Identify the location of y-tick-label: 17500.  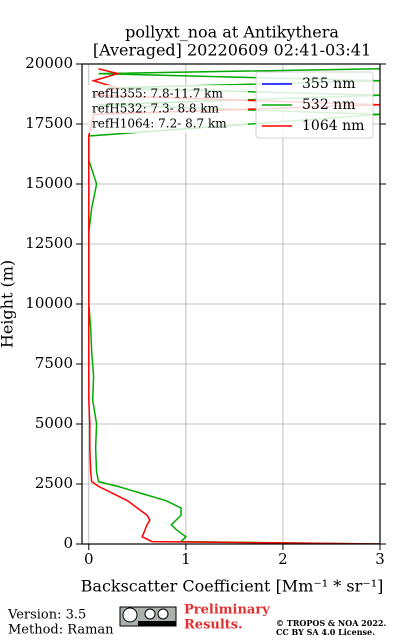
(49, 123).